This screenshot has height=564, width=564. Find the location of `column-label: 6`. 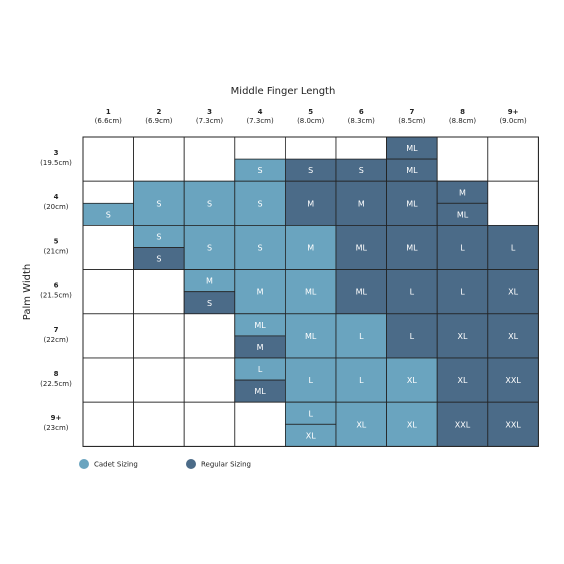

column-label: 6 is located at coordinates (361, 112).